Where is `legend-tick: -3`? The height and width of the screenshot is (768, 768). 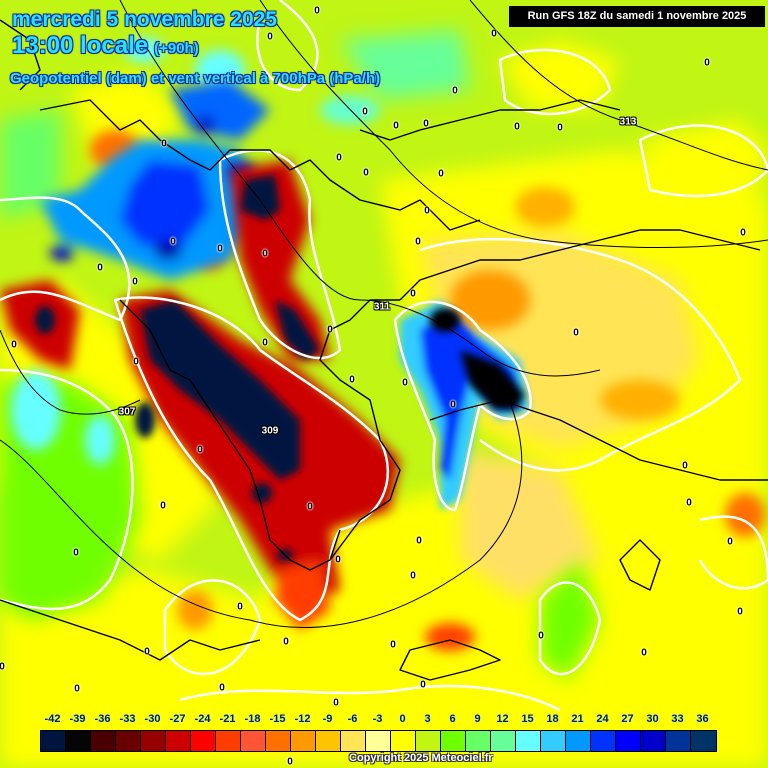 legend-tick: -3 is located at coordinates (377, 719).